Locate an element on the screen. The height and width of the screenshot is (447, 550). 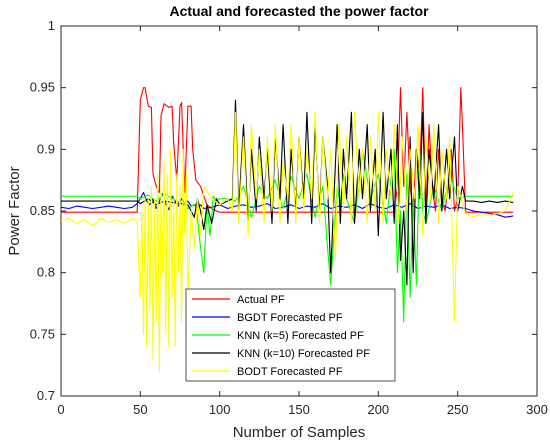
x-tick-label: 100 is located at coordinates (220, 409).